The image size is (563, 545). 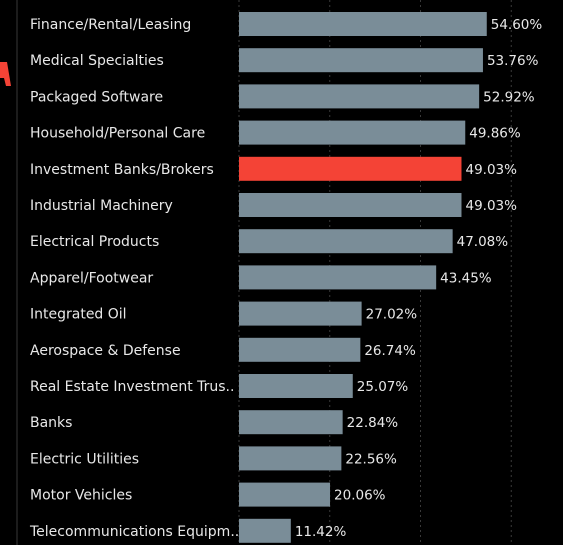 What do you see at coordinates (509, 97) in the screenshot?
I see `value-label: 52.92%` at bounding box center [509, 97].